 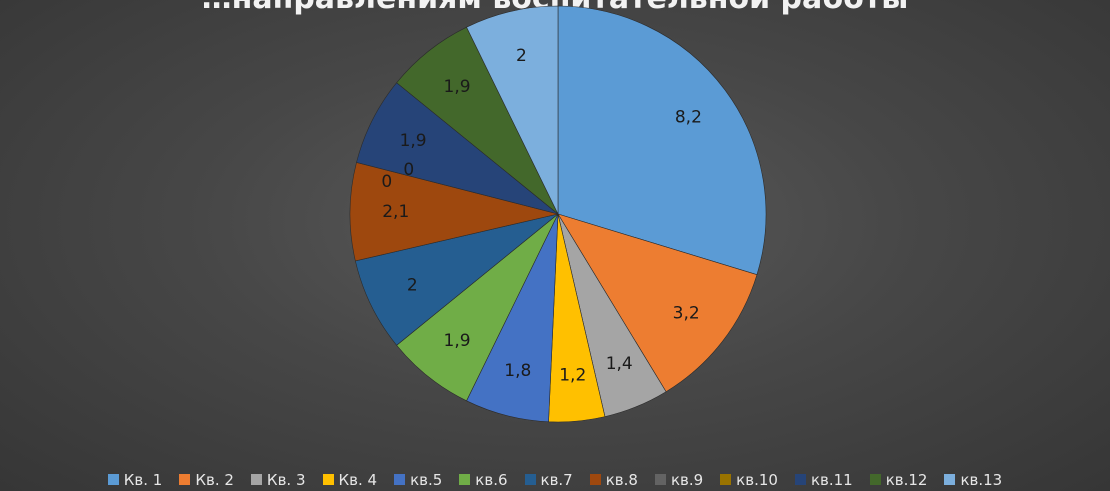 I want to click on data-label-12: 1,9, so click(x=457, y=87).